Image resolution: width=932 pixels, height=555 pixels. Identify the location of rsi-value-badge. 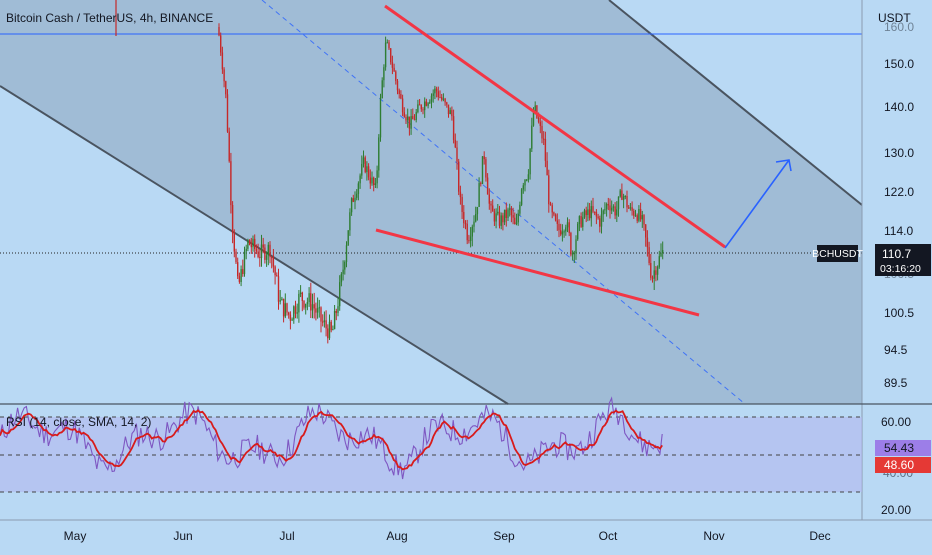
(903, 448).